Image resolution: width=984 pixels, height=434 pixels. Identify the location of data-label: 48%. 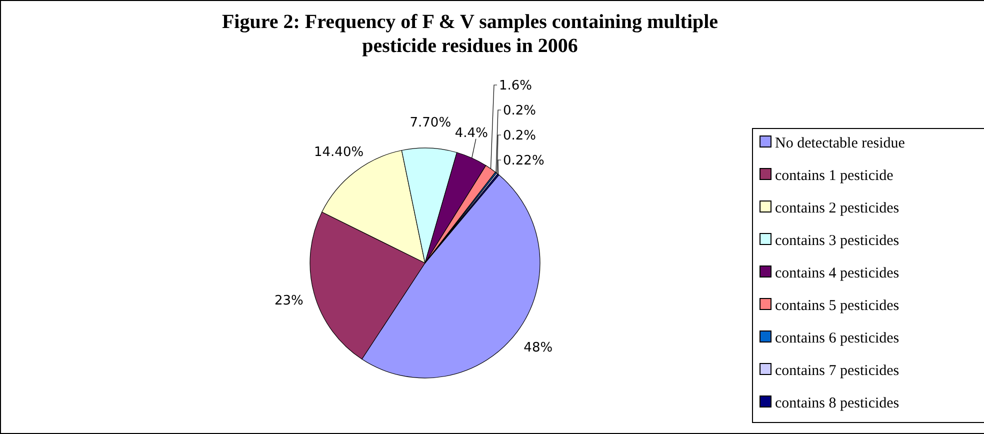
(538, 348).